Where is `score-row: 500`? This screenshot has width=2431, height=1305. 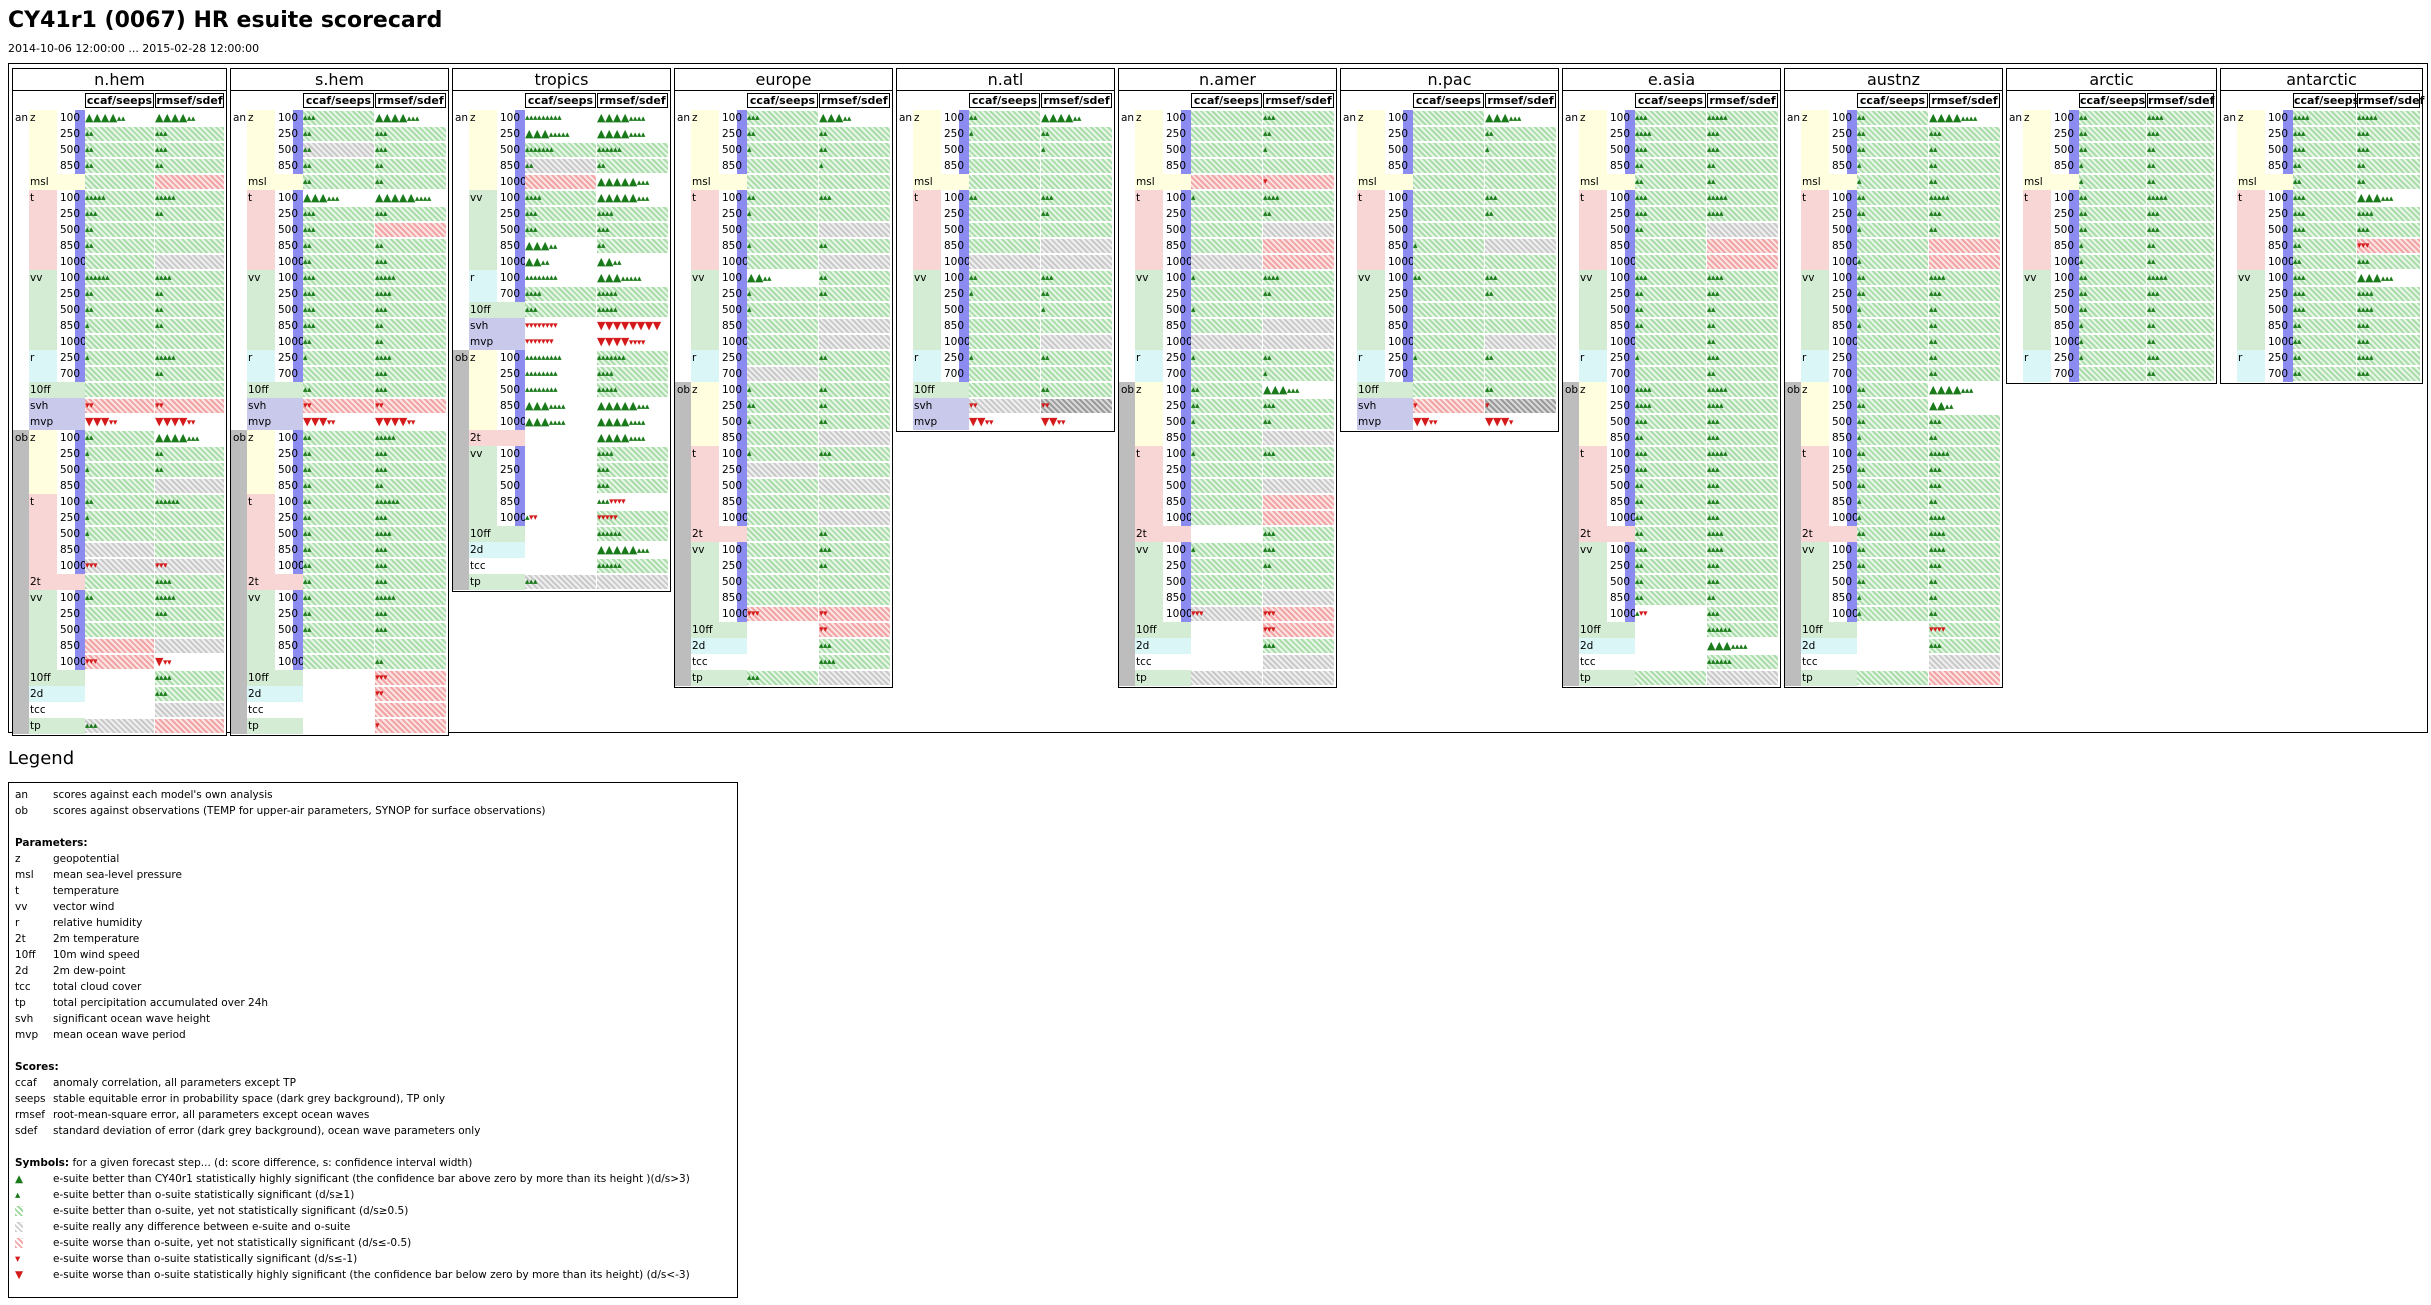
score-row: 500 is located at coordinates (784, 582).